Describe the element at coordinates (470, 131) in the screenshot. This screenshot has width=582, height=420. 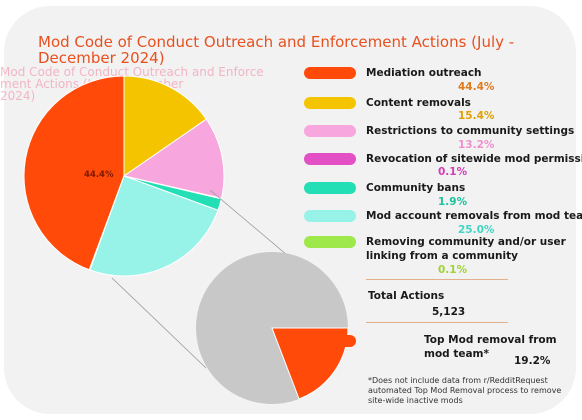
I see `legend-label: Restrictions to community settings` at that location.